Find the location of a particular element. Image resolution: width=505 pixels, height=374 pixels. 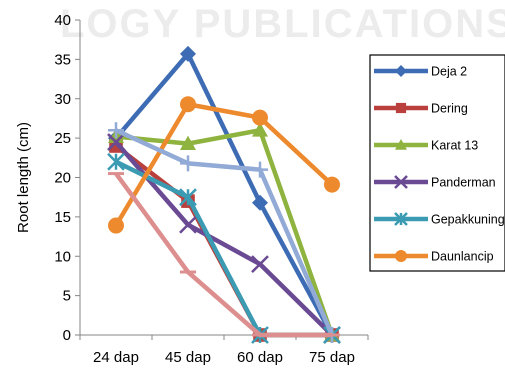

x-tick-label: 24 dap is located at coordinates (116, 357).